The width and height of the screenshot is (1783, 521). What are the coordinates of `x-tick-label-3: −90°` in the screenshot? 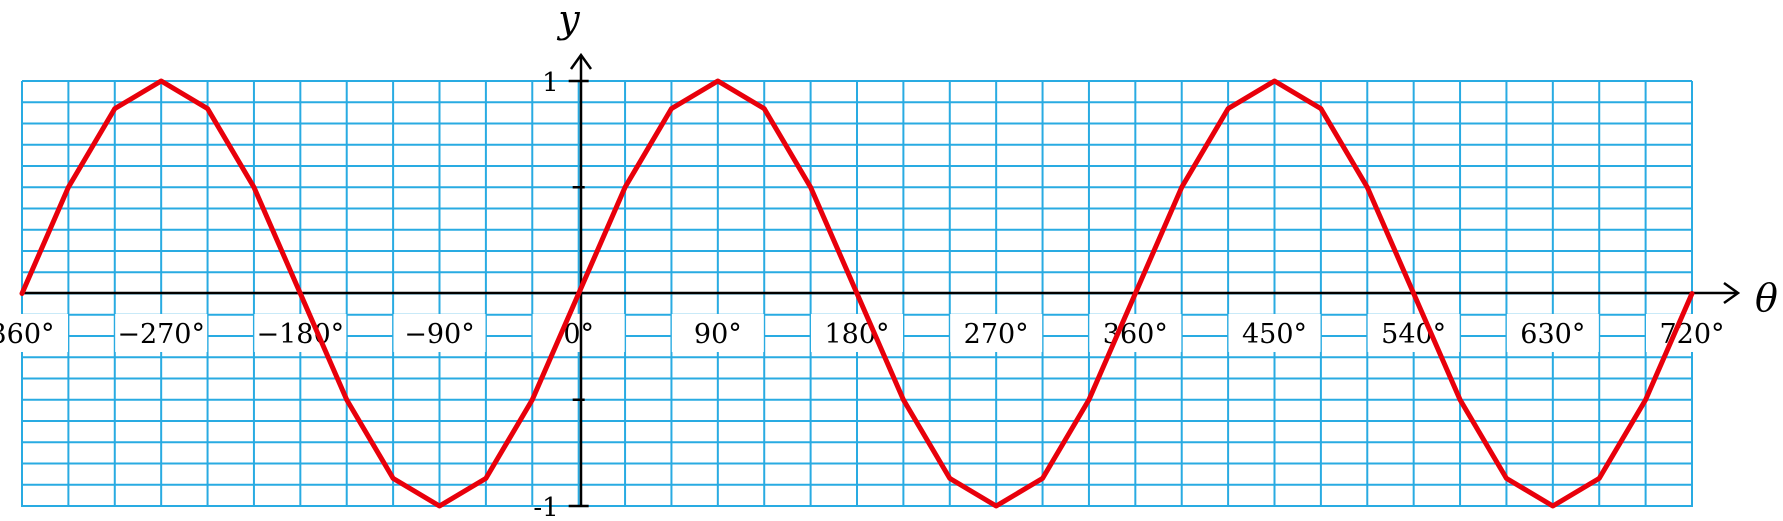 It's located at (439, 333).